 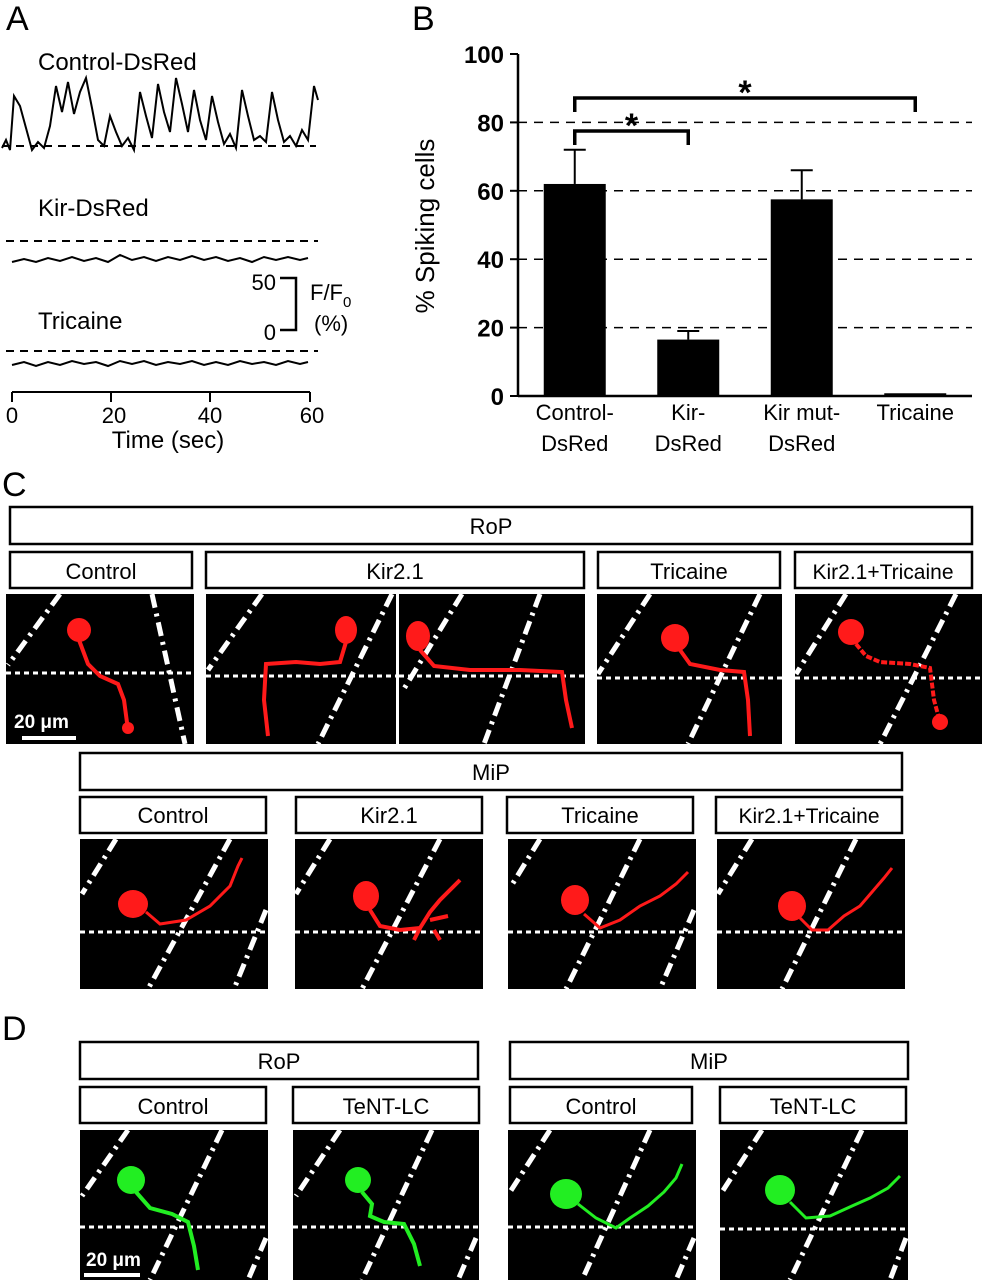 I want to click on rop-image-kir-tricaine, so click(x=887, y=669).